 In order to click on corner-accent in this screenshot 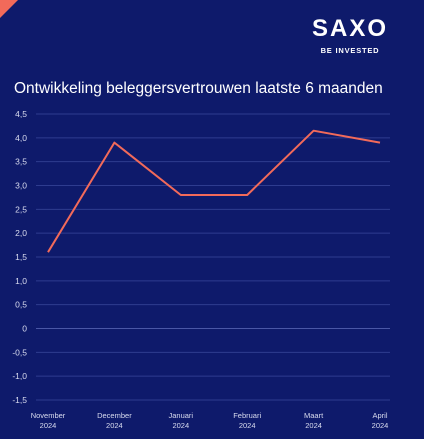, I will do `click(9, 9)`.